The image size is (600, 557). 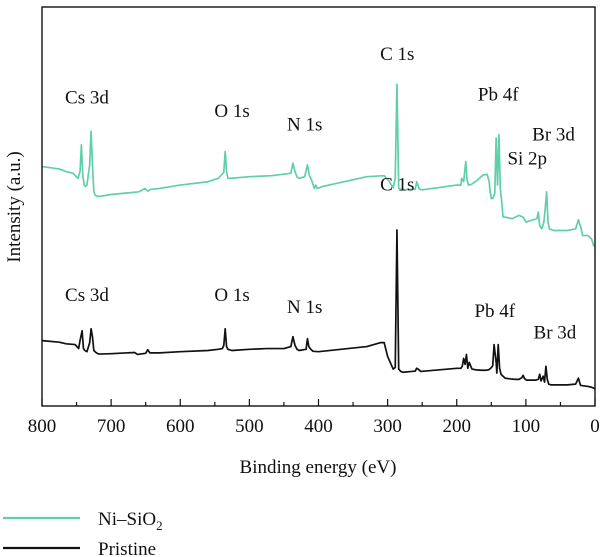 I want to click on peak-label-pr-c1s: C 1s, so click(x=397, y=184).